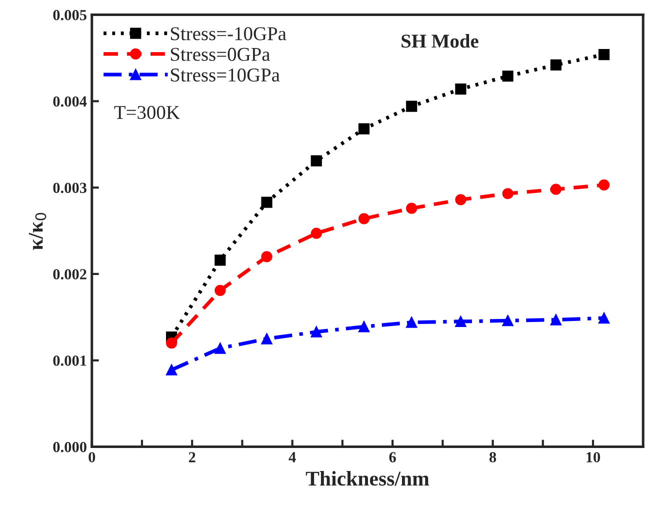  I want to click on y-axis-title: κ/κ$_{0}$, so click(37, 231).